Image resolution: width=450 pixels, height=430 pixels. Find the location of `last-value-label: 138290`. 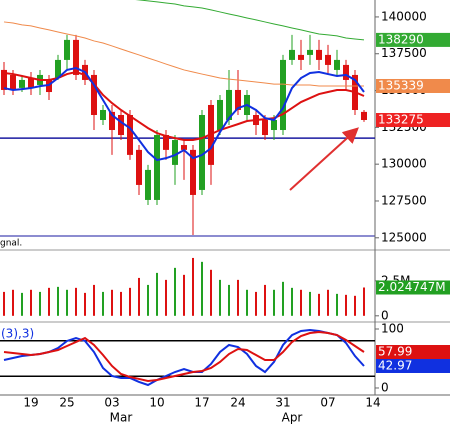

last-value-label: 138290 is located at coordinates (401, 39).